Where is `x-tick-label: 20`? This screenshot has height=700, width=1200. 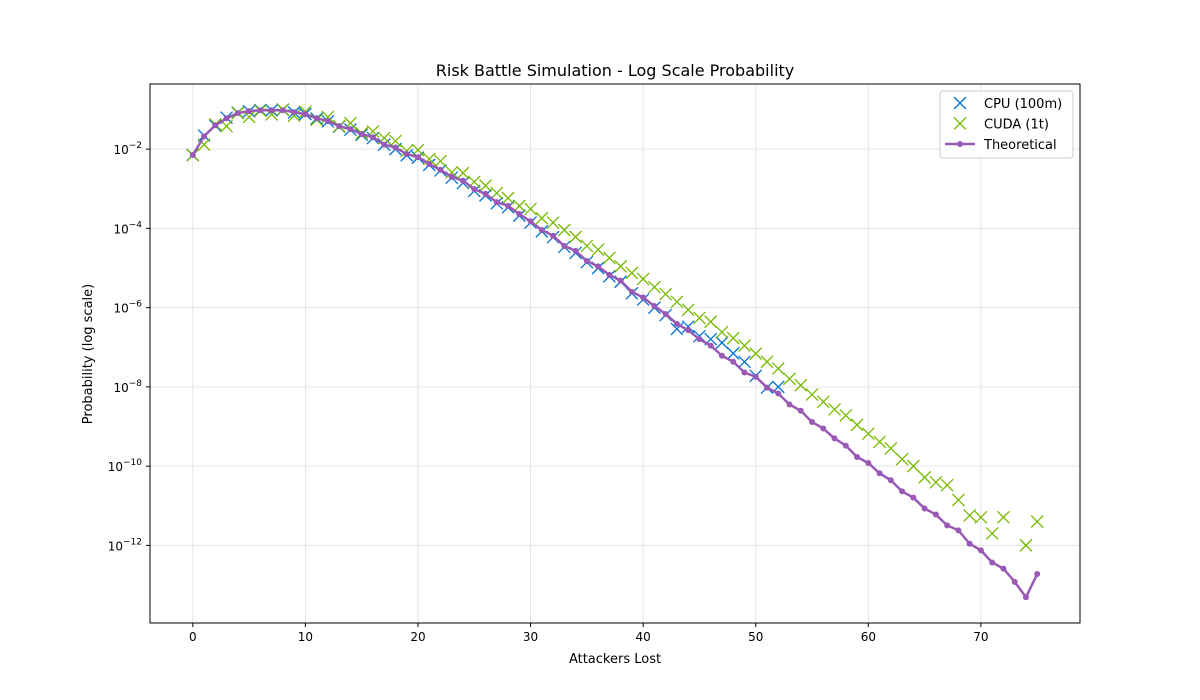 x-tick-label: 20 is located at coordinates (417, 637).